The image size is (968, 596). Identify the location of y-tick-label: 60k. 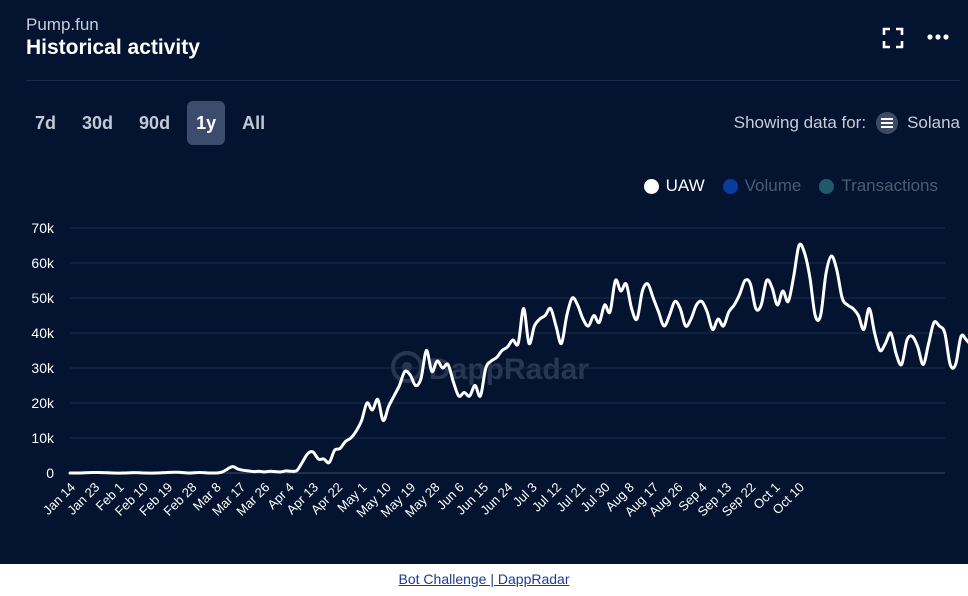
(43, 263).